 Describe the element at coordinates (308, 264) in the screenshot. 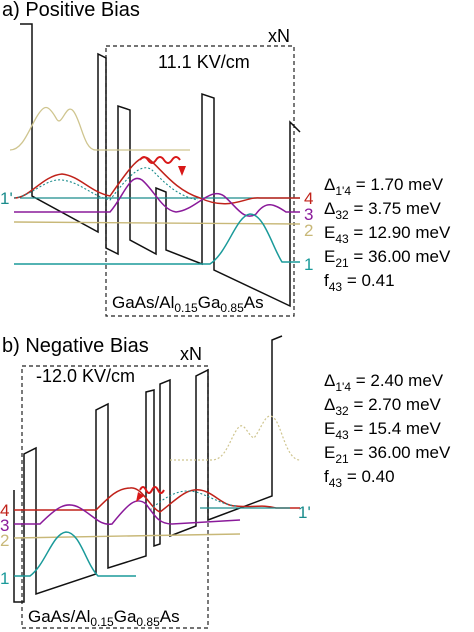

I see `level-label-1-a: 1` at that location.